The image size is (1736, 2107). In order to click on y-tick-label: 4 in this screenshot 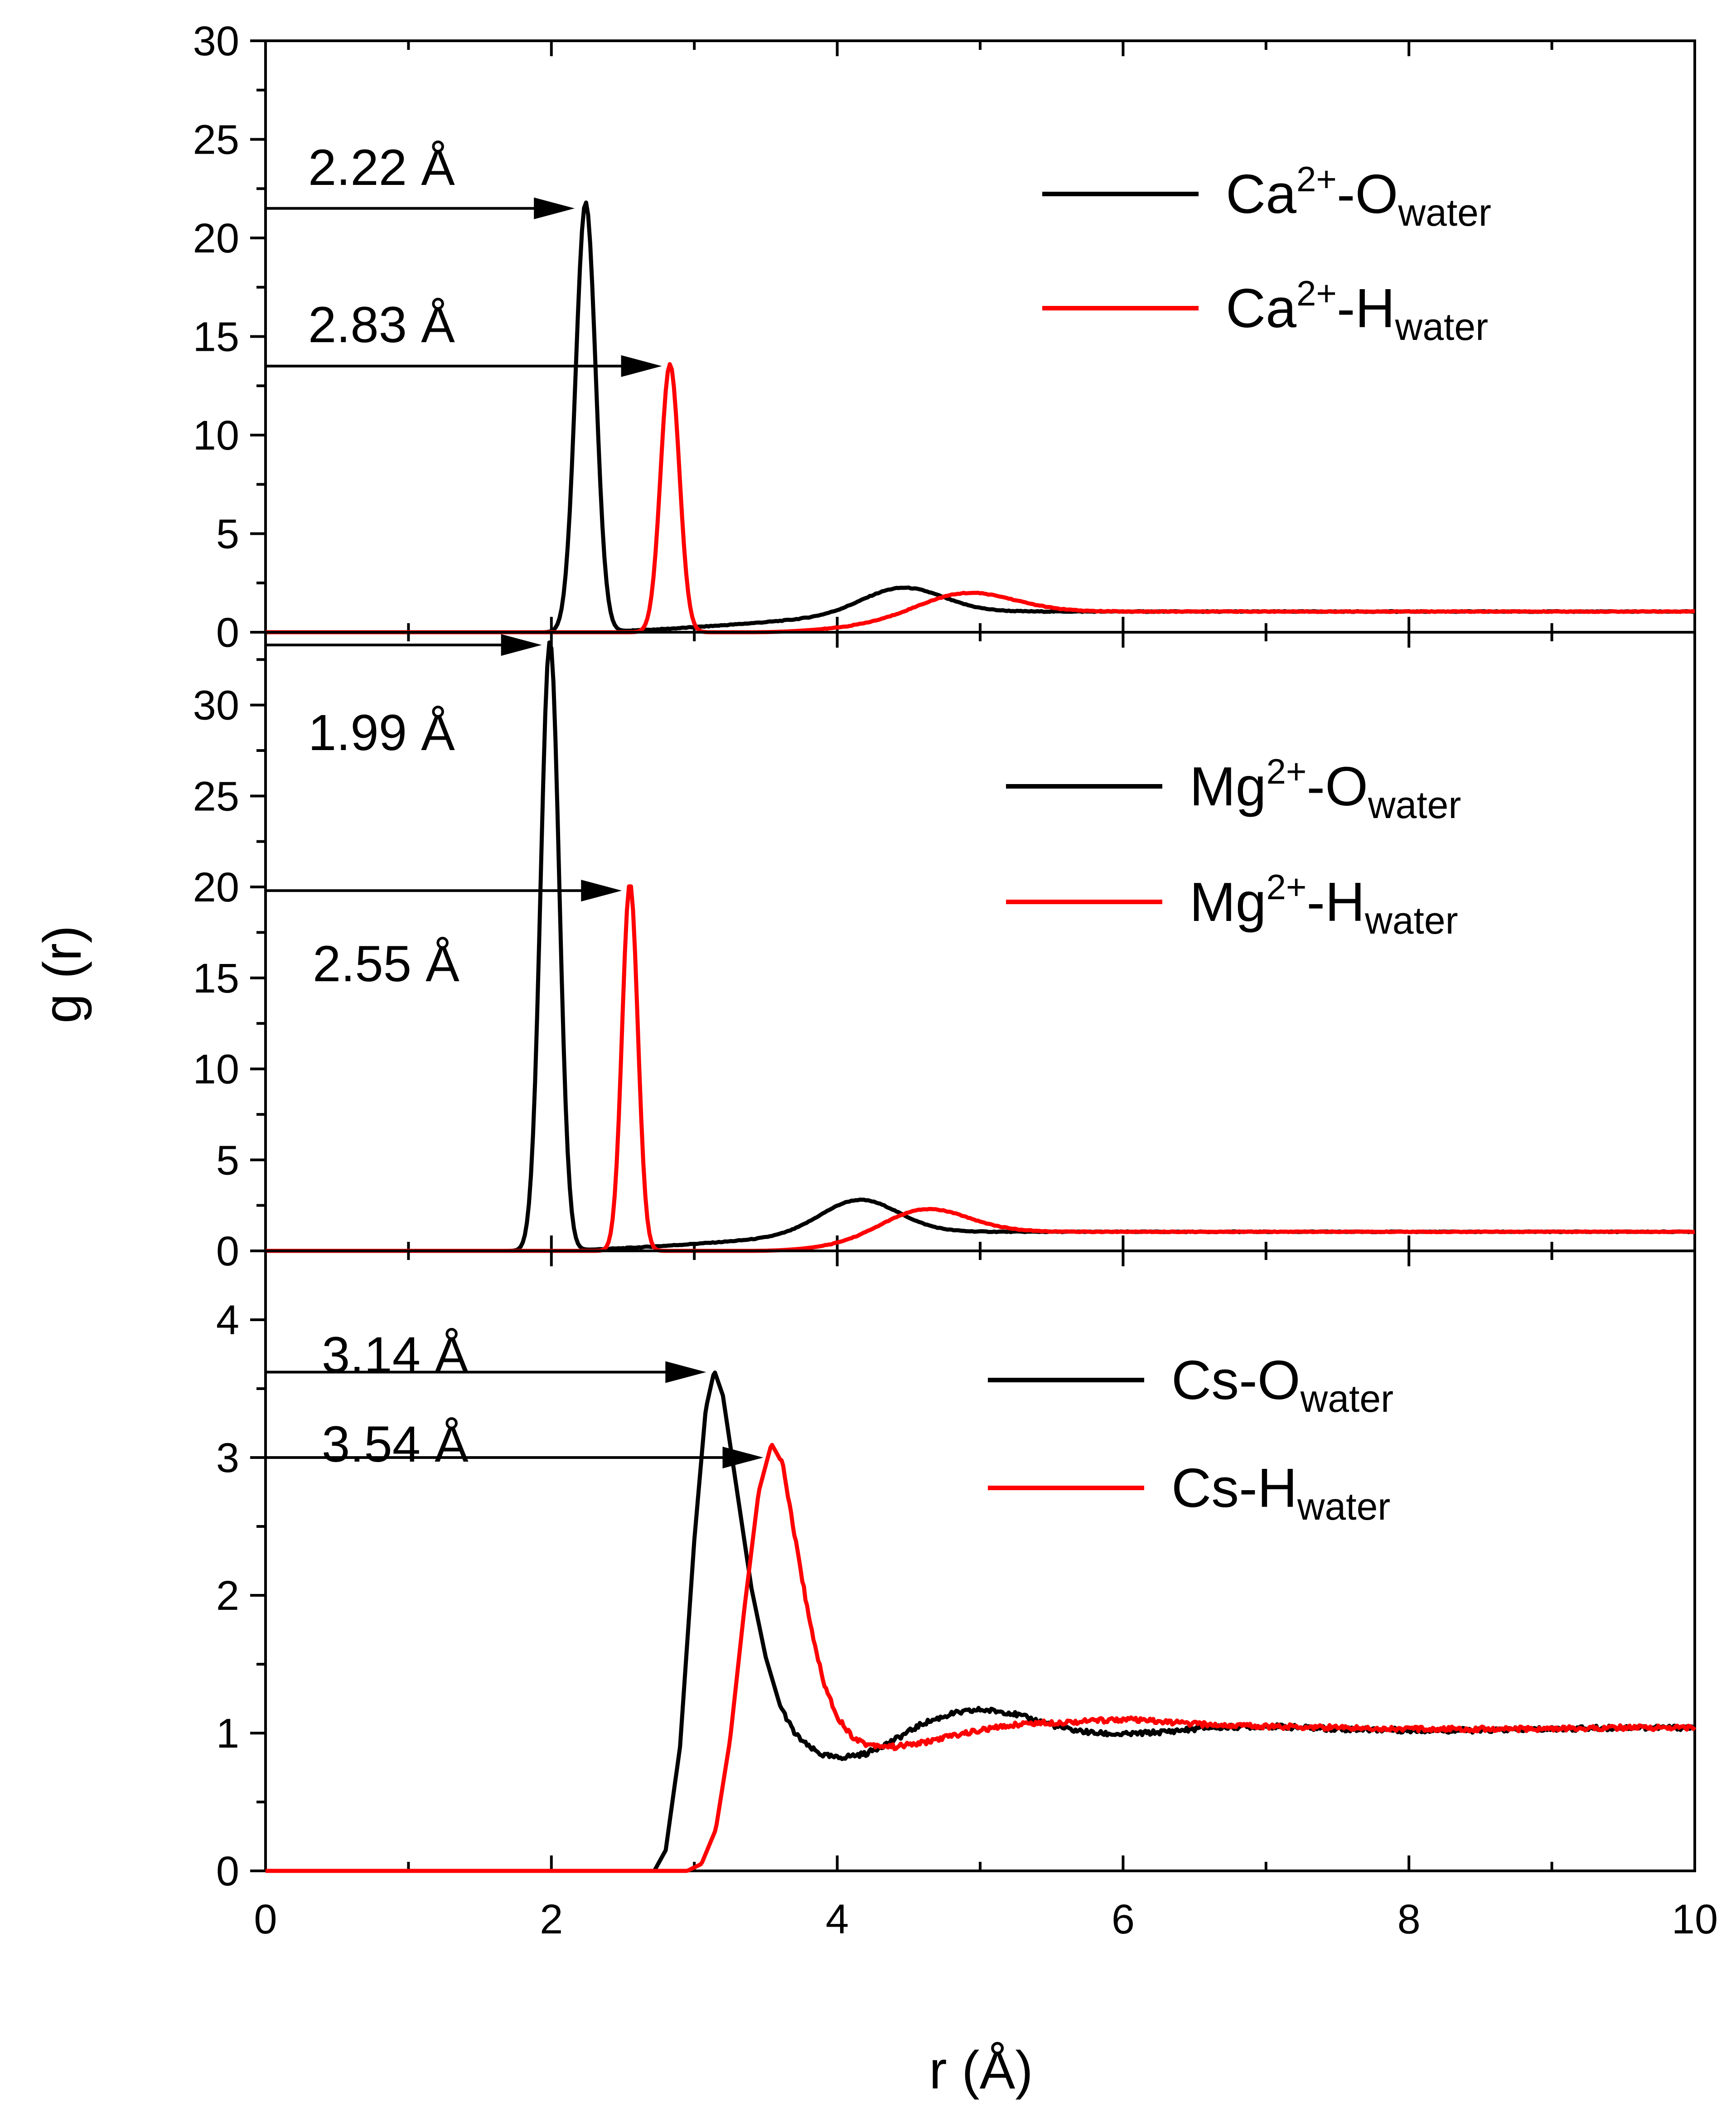, I will do `click(227, 1320)`.